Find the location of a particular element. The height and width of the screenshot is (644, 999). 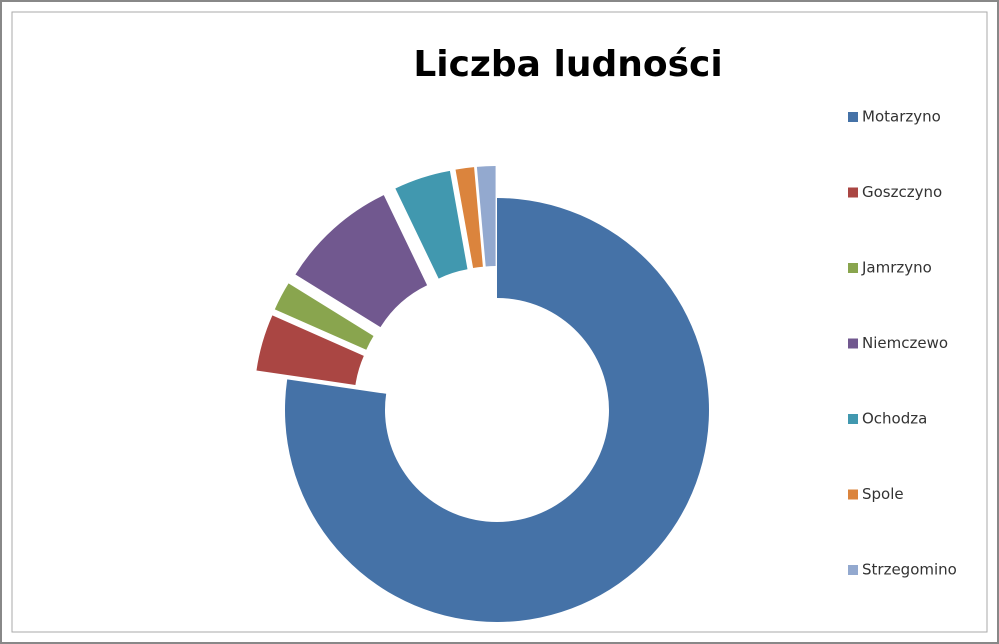

legend-label: Goszczyno is located at coordinates (902, 192).